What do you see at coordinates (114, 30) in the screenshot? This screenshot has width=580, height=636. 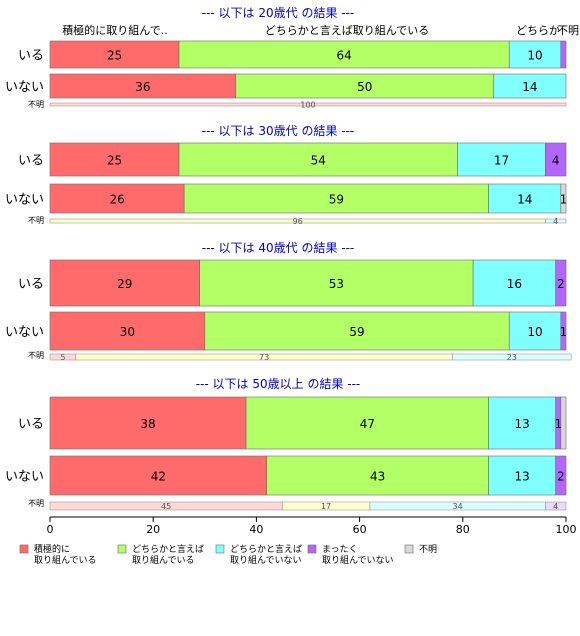 I see `header-label: 積極的に取り組んで..` at bounding box center [114, 30].